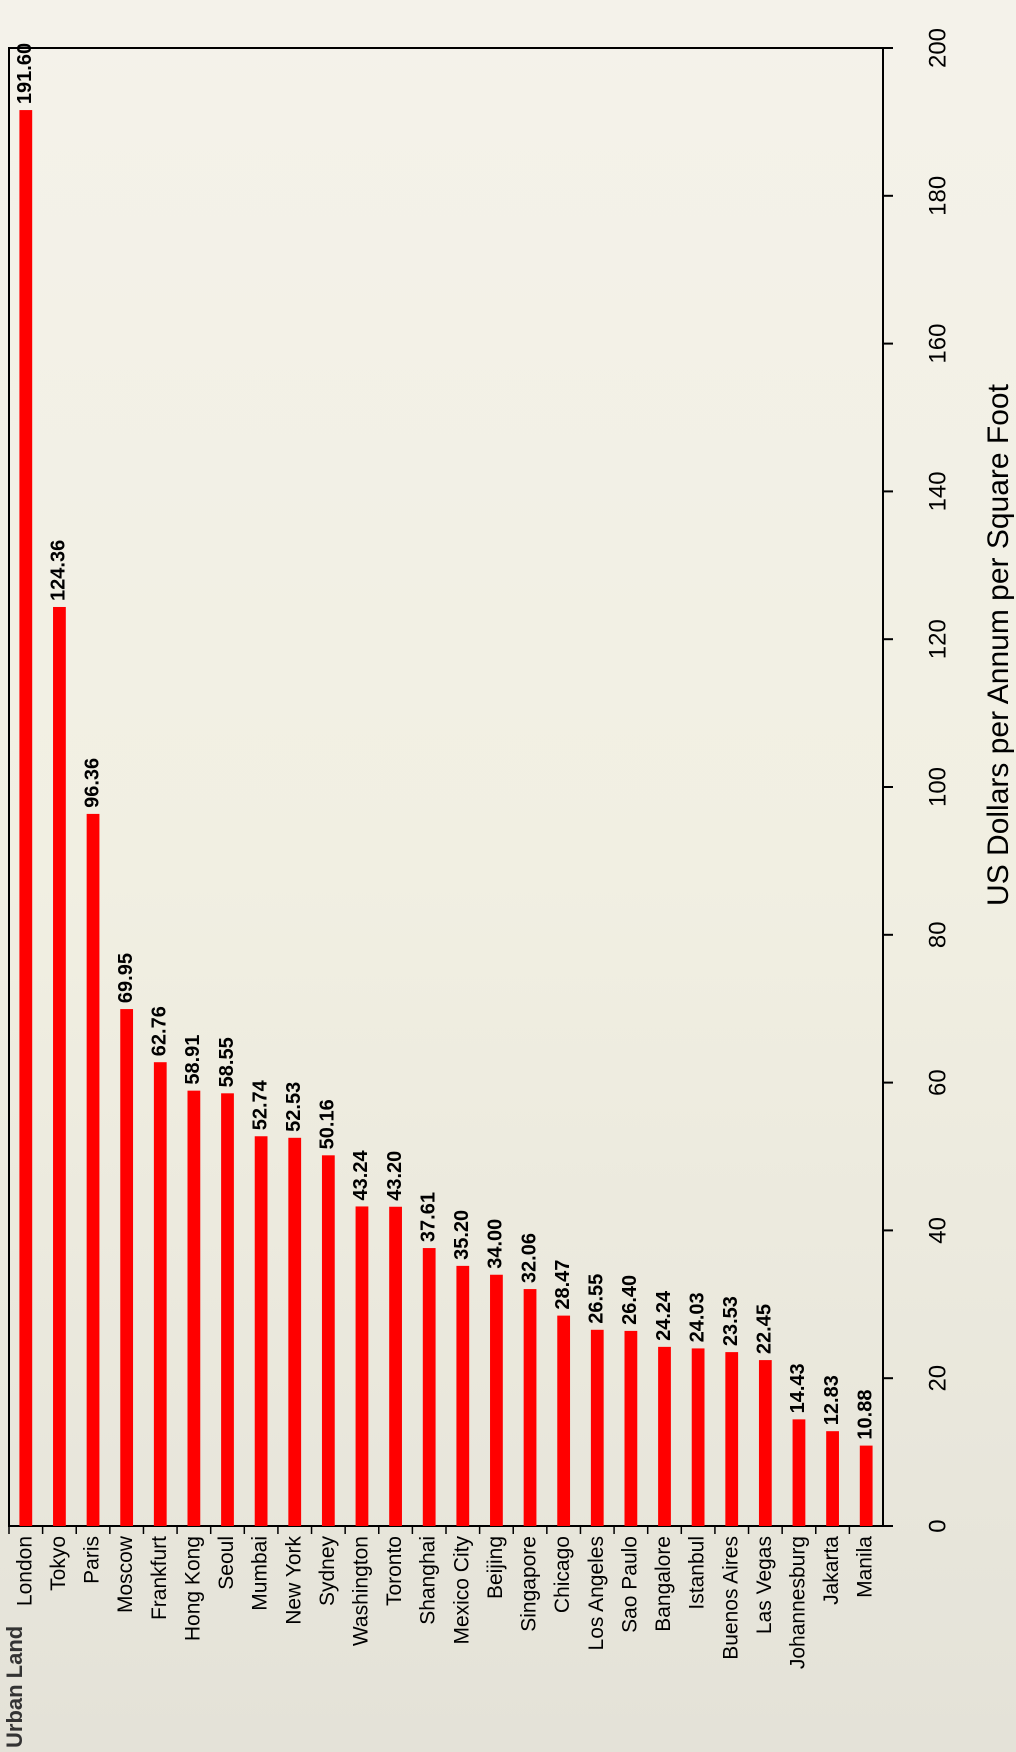 This screenshot has width=1016, height=1752. What do you see at coordinates (865, 1567) in the screenshot?
I see `x-tick-label: Manila` at bounding box center [865, 1567].